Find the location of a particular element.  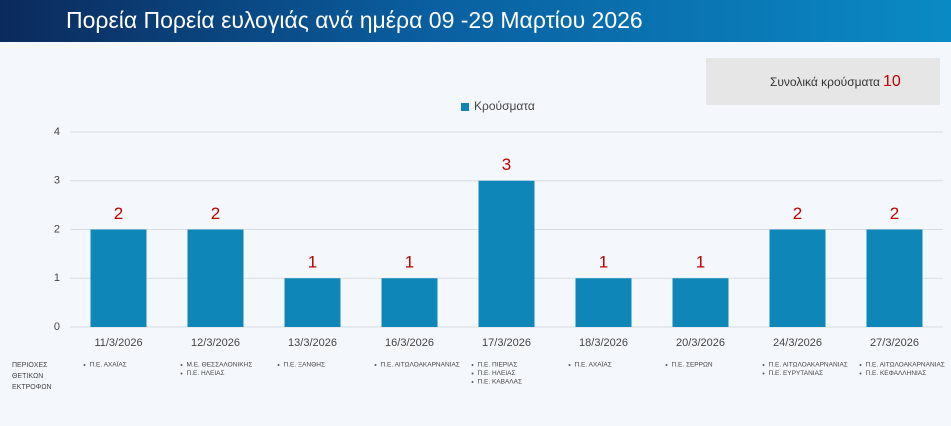

summary-value: 10 is located at coordinates (892, 81).